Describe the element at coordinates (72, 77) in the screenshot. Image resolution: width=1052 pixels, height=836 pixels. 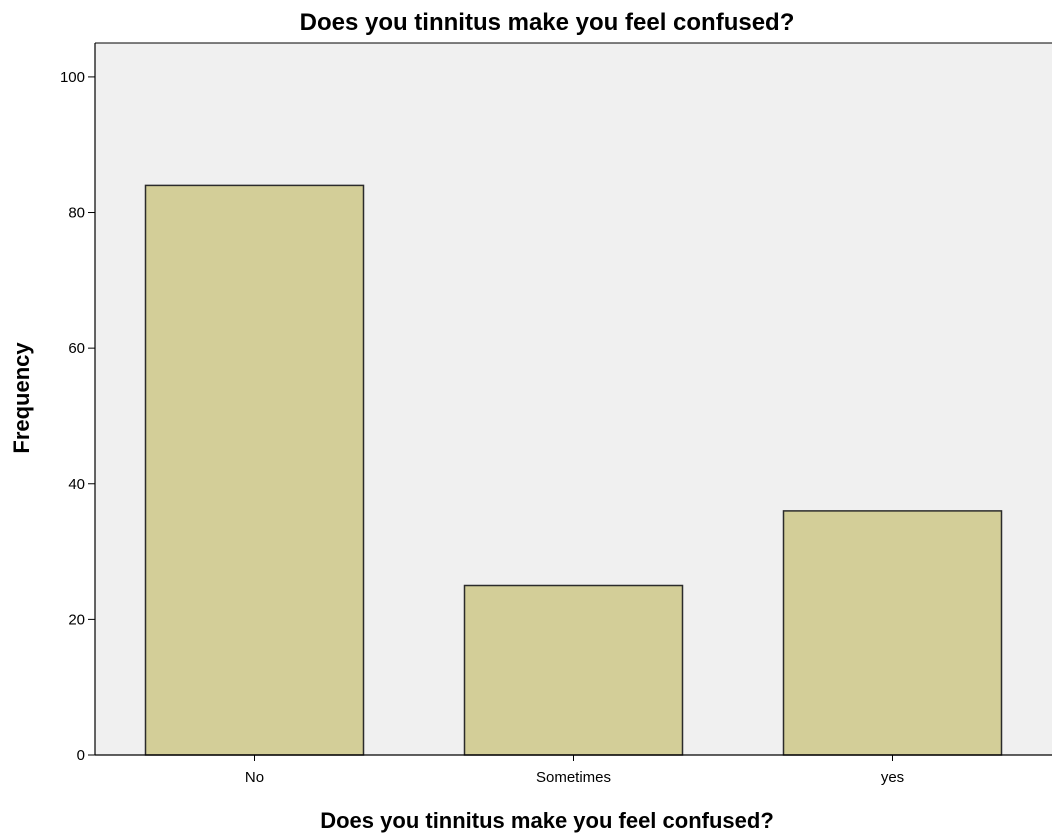
I see `y-tick-label: 100` at that location.